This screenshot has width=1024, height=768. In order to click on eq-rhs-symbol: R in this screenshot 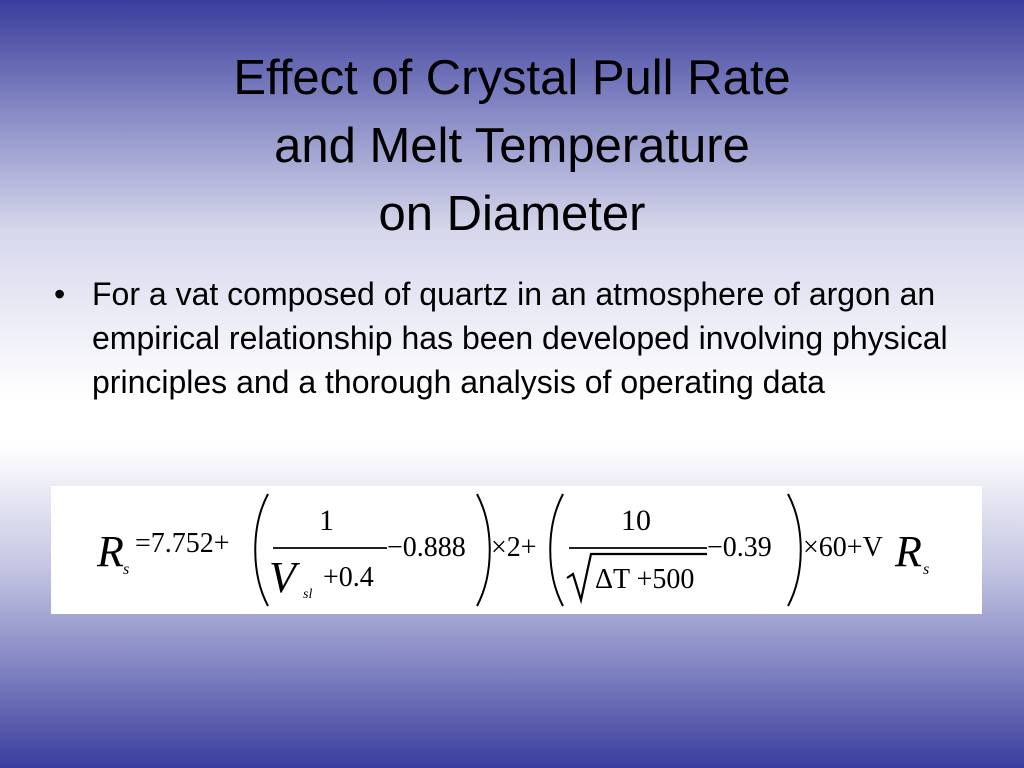, I will do `click(908, 551)`.